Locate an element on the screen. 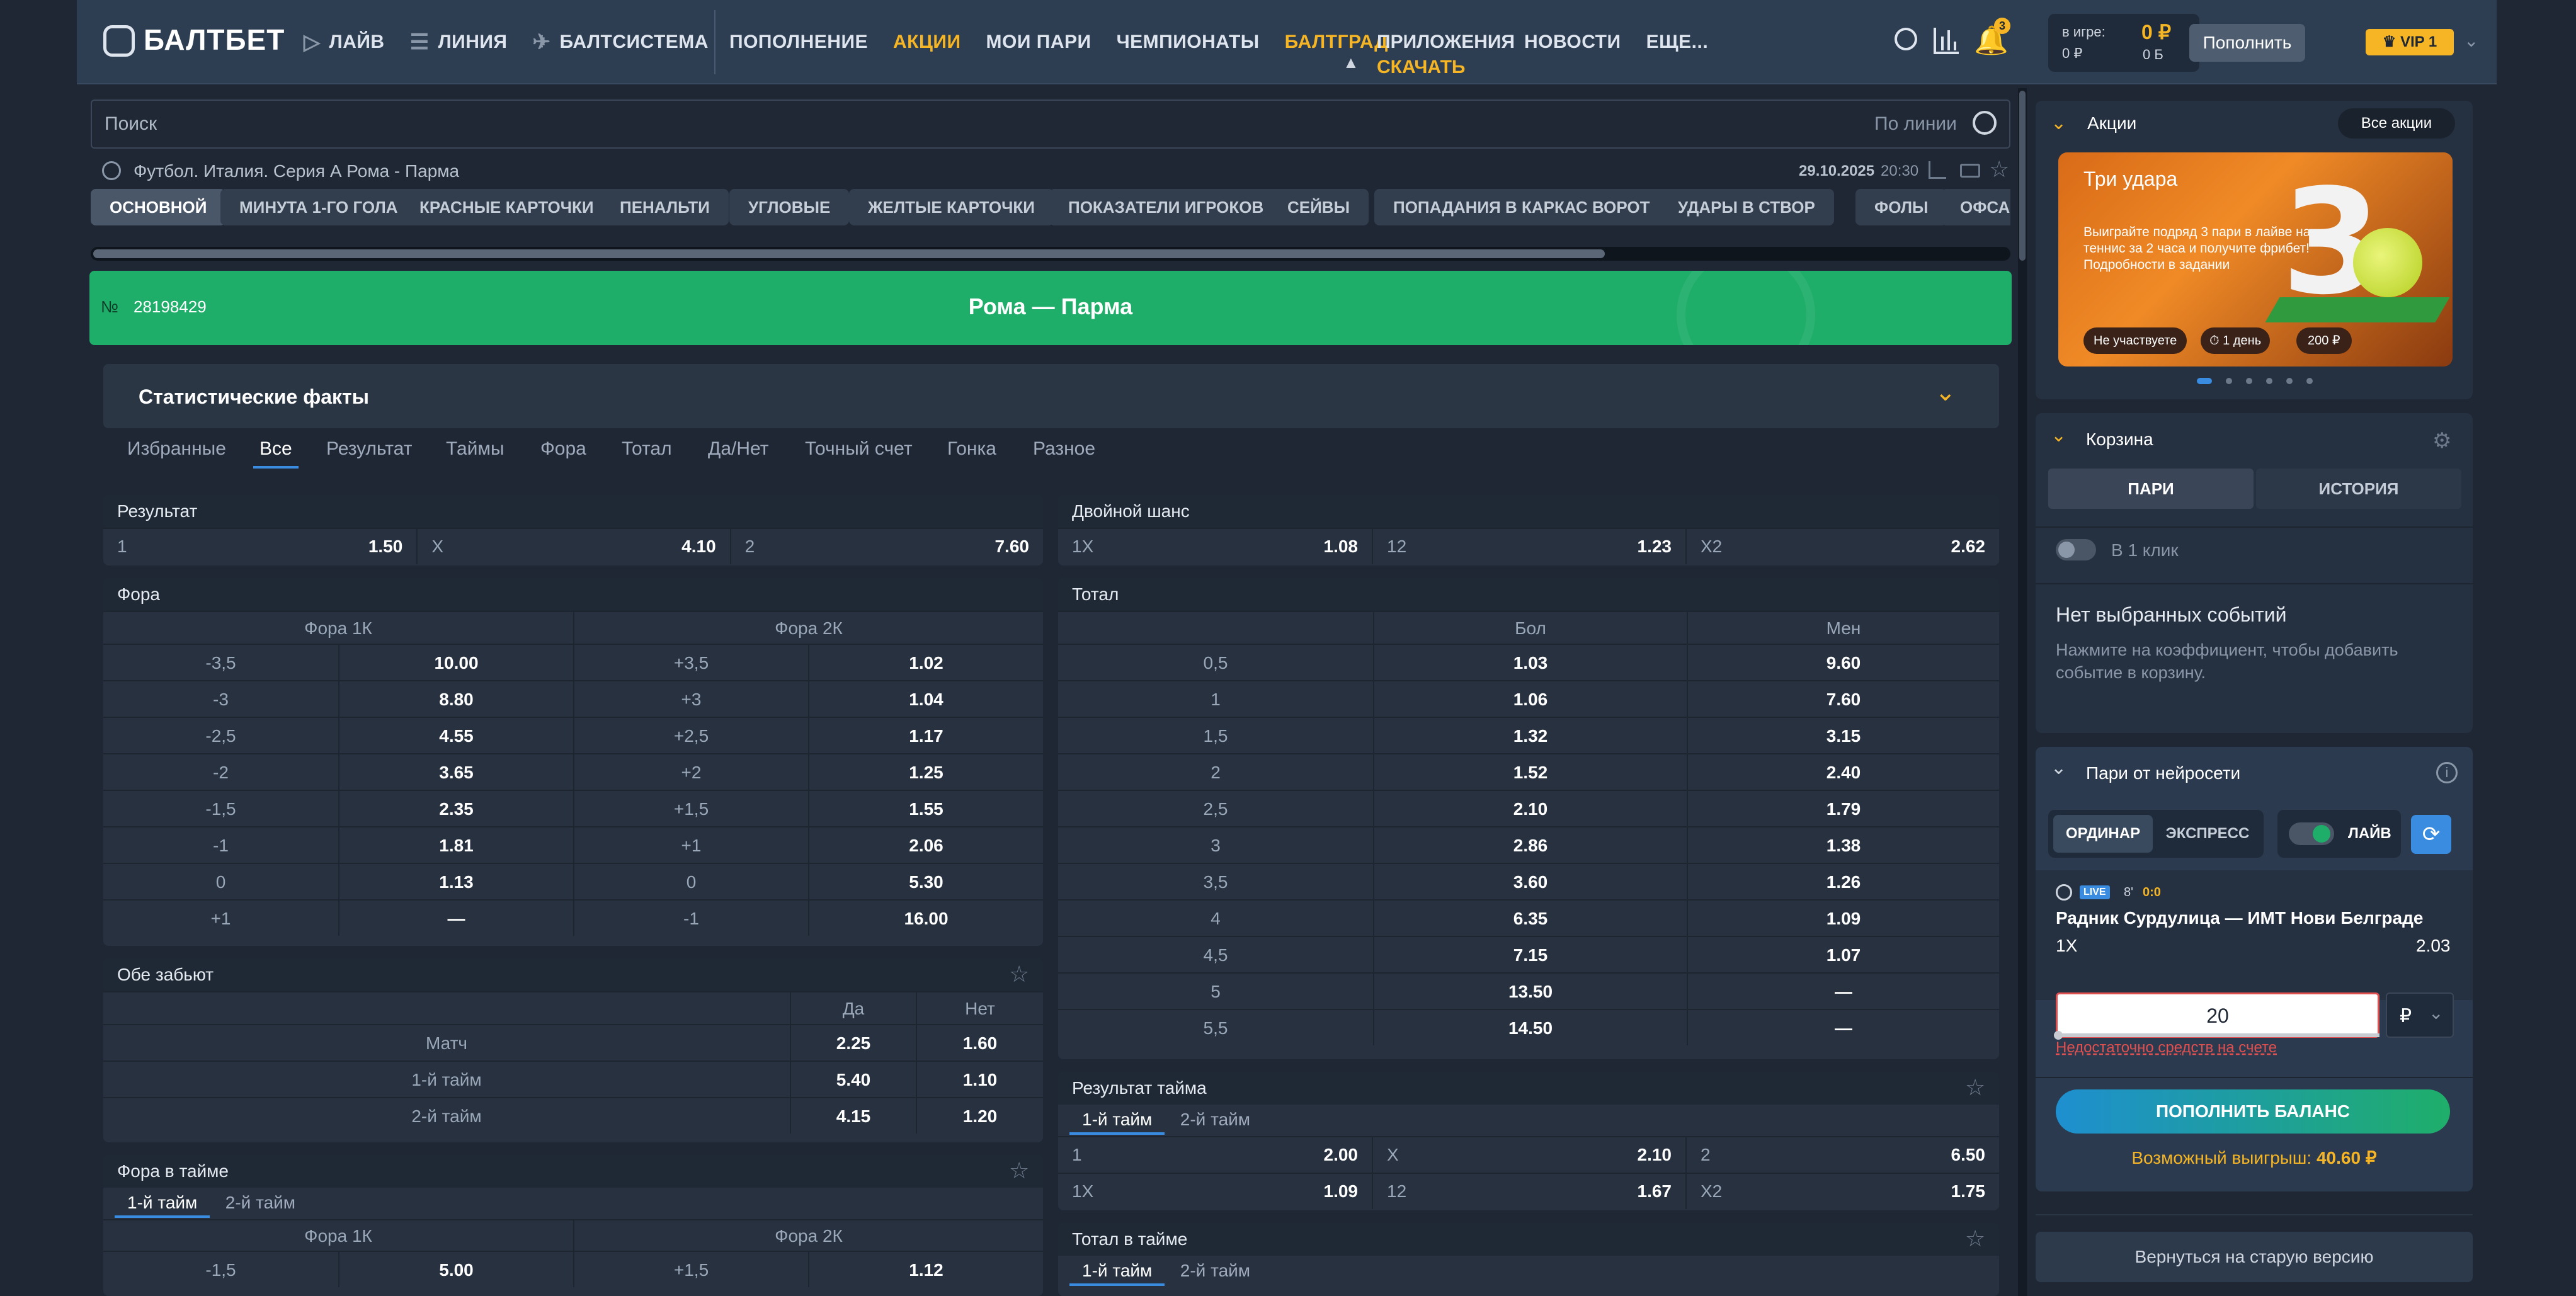 The width and height of the screenshot is (2576, 1296). odd-button: 3.60 is located at coordinates (1530, 882).